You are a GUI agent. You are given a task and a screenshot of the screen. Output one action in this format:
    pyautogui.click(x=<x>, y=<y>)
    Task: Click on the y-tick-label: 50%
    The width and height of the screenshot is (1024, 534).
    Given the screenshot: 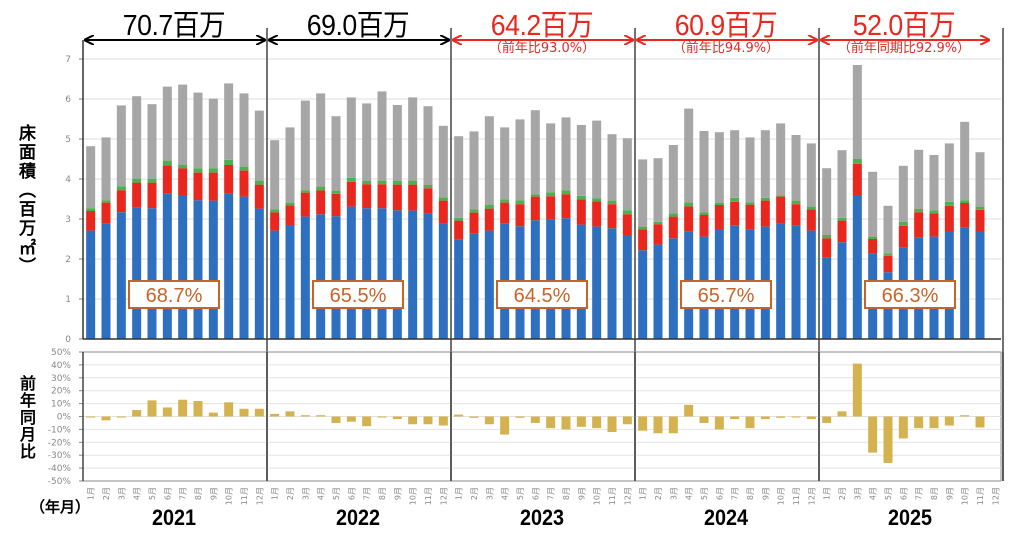 What is the action you would take?
    pyautogui.click(x=61, y=353)
    